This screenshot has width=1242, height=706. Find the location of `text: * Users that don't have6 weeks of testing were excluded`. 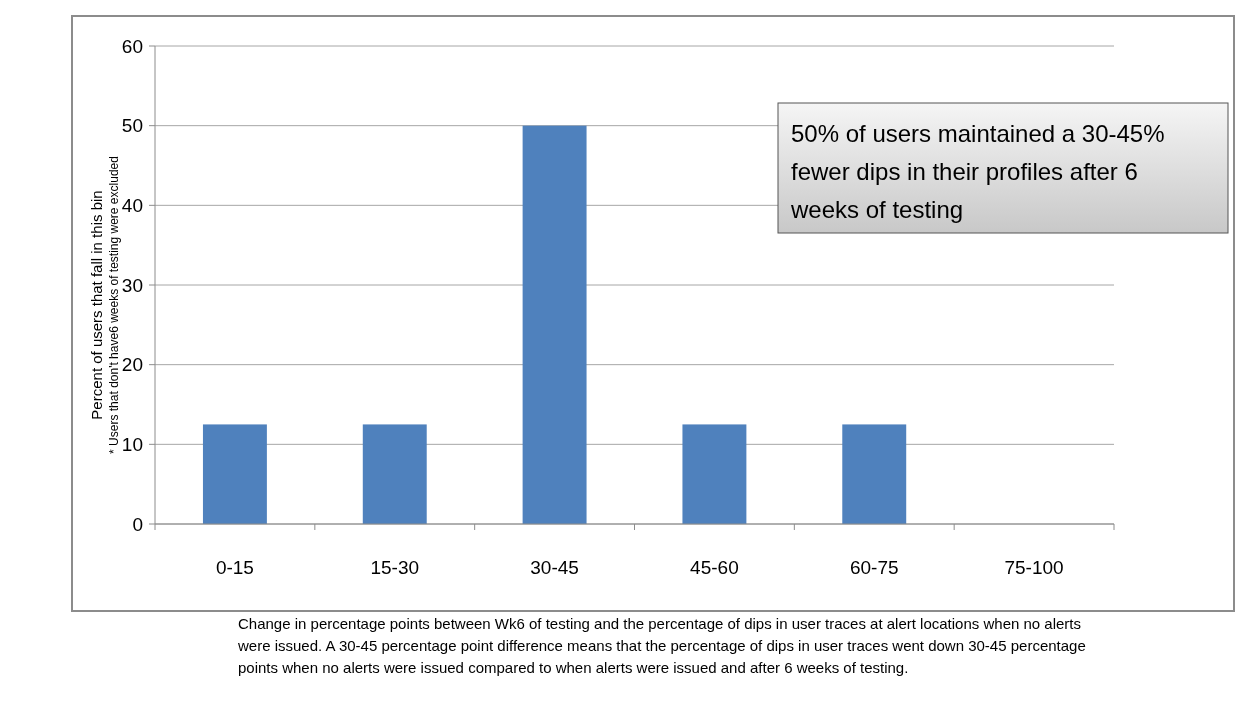

text: * Users that don't have6 weeks of testing were excluded is located at coordinates (114, 305).